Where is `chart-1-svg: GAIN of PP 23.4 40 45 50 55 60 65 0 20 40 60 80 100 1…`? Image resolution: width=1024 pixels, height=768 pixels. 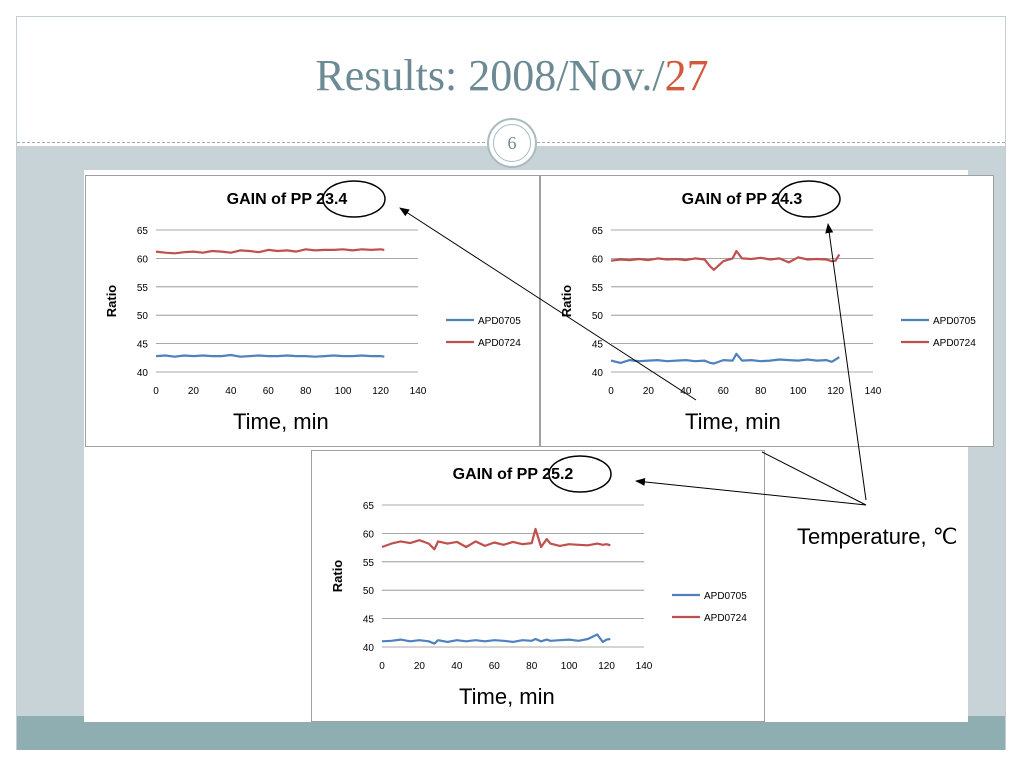 chart-1-svg: GAIN of PP 23.4 40 45 50 55 60 65 0 20 40 60 80 100 1… is located at coordinates (312, 288).